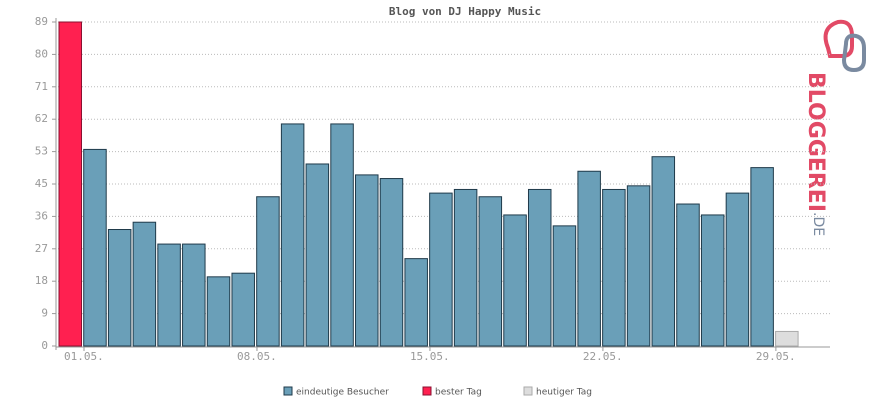 Image resolution: width=870 pixels, height=400 pixels. Describe the element at coordinates (41, 53) in the screenshot. I see `y-tick-label: 80` at that location.